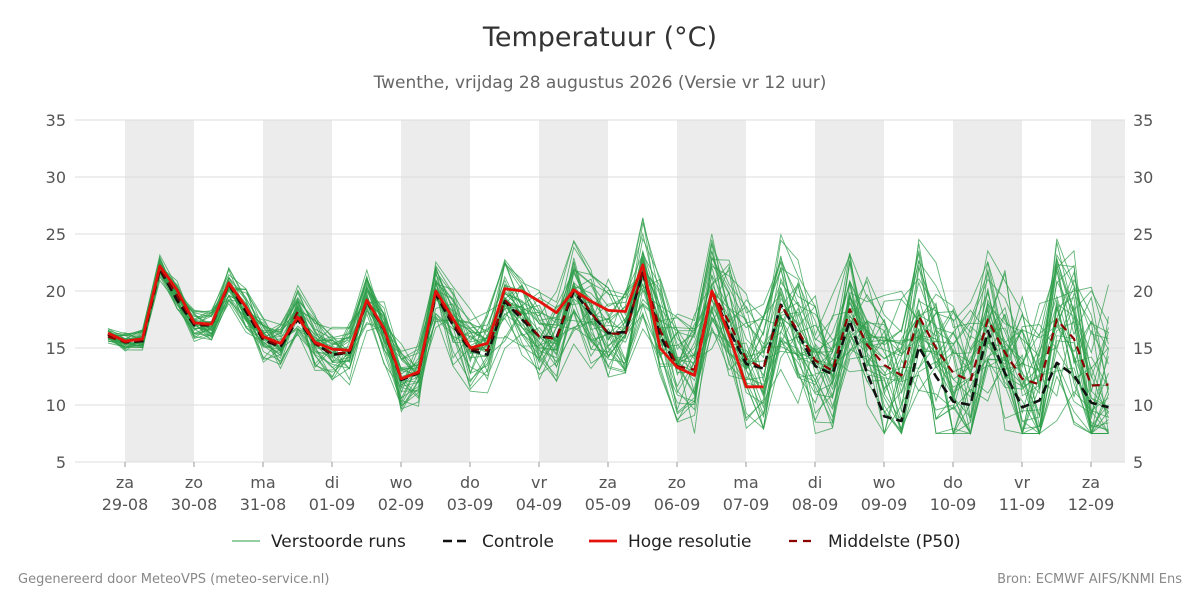 This screenshot has height=600, width=1200. I want to click on x-tick-date: 30-08, so click(194, 504).